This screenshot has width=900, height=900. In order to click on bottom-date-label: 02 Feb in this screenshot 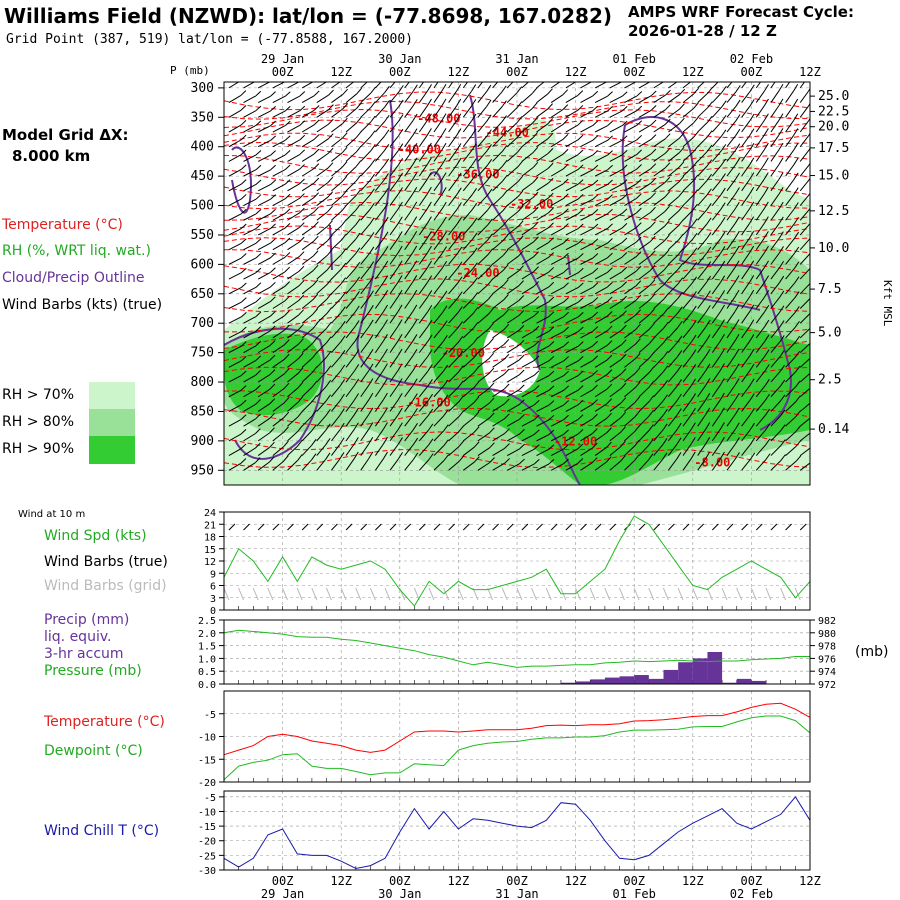, I will do `click(751, 893)`.